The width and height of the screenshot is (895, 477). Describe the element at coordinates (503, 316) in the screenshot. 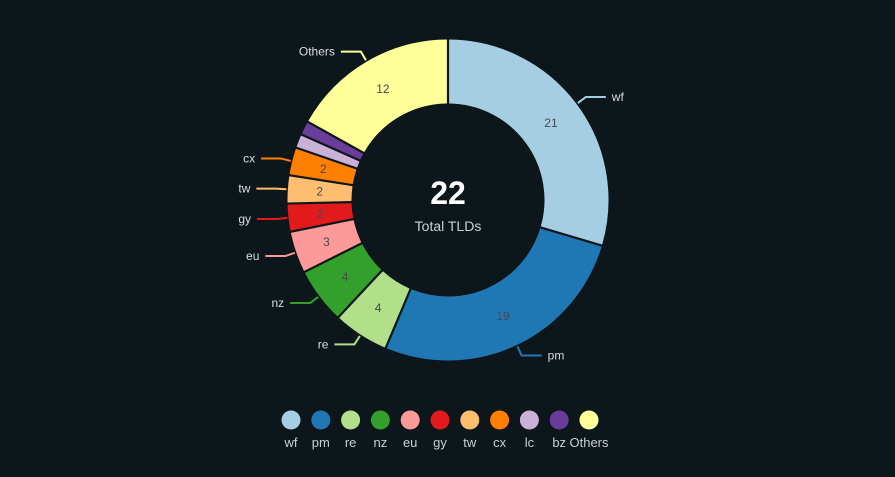

I see `slice-value-pm: 19` at that location.